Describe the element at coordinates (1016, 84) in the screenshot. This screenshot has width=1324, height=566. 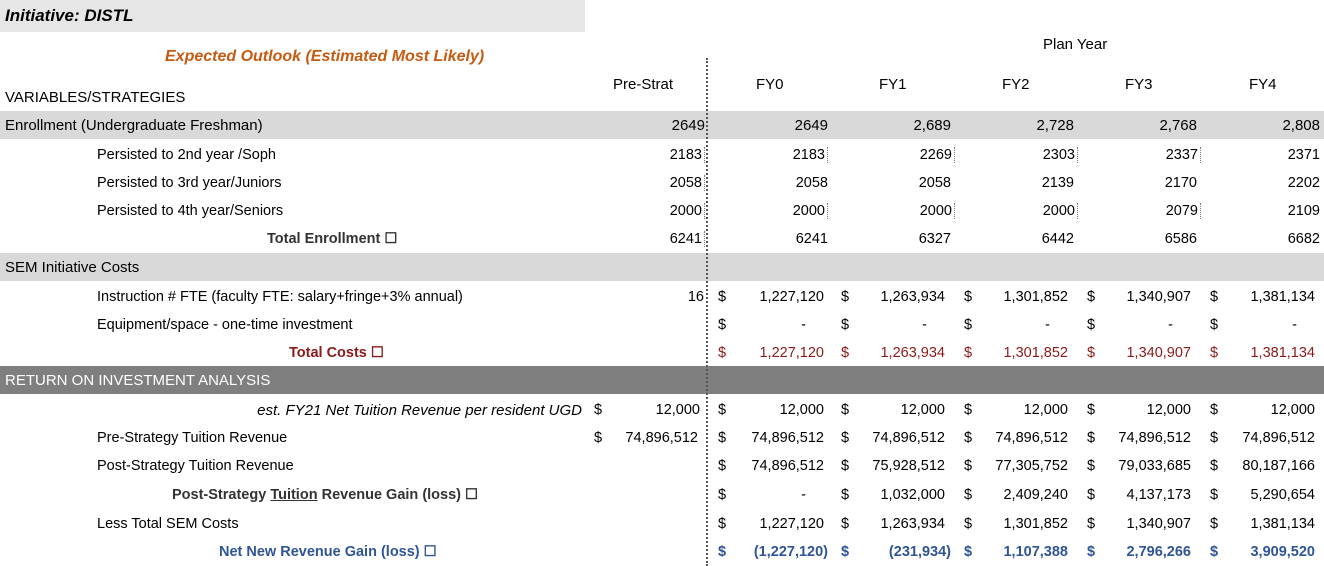
I see `col-header-fy2: FY2` at that location.